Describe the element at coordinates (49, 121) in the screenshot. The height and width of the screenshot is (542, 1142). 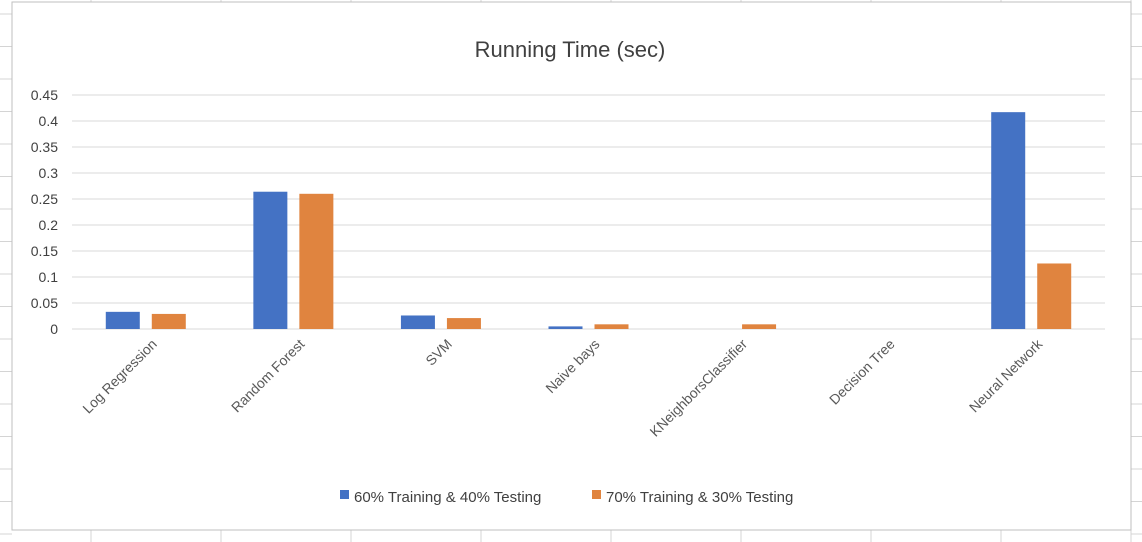
I see `y-tick-label: 0.4` at that location.